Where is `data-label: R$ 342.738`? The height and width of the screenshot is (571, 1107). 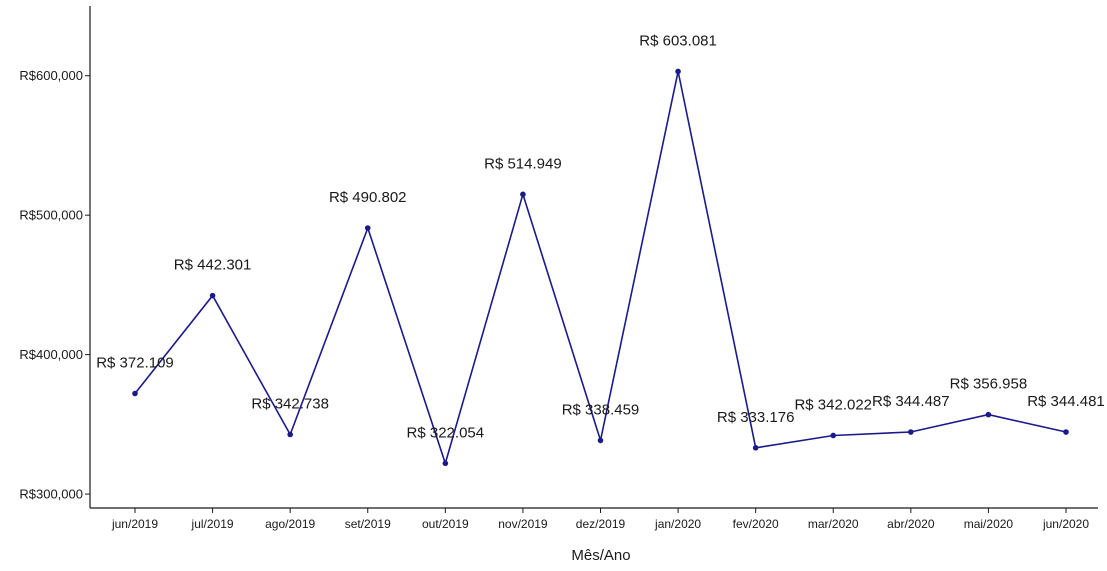
data-label: R$ 342.738 is located at coordinates (290, 403).